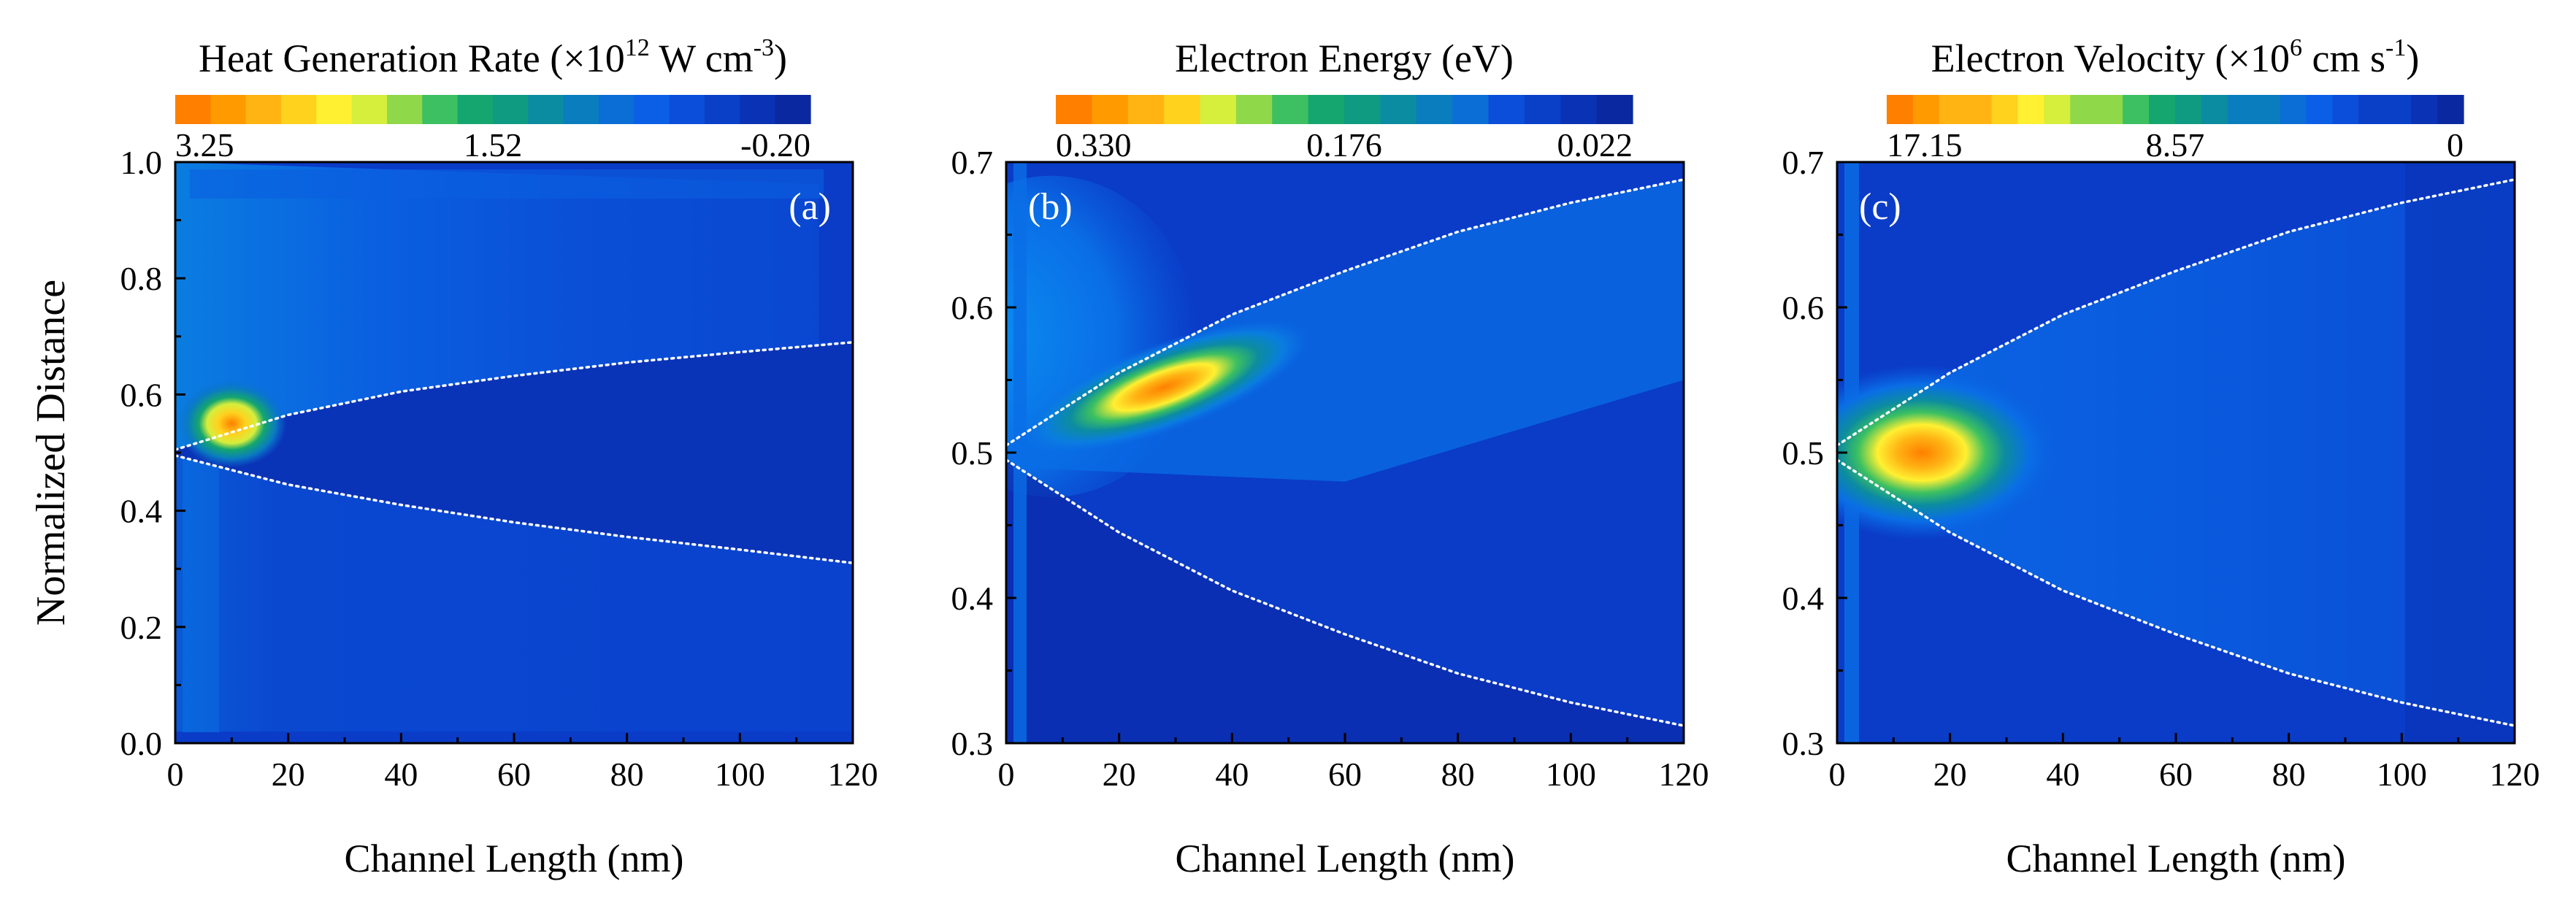 The width and height of the screenshot is (2576, 914). I want to click on colorbar-tick-label: 1.52, so click(493, 145).